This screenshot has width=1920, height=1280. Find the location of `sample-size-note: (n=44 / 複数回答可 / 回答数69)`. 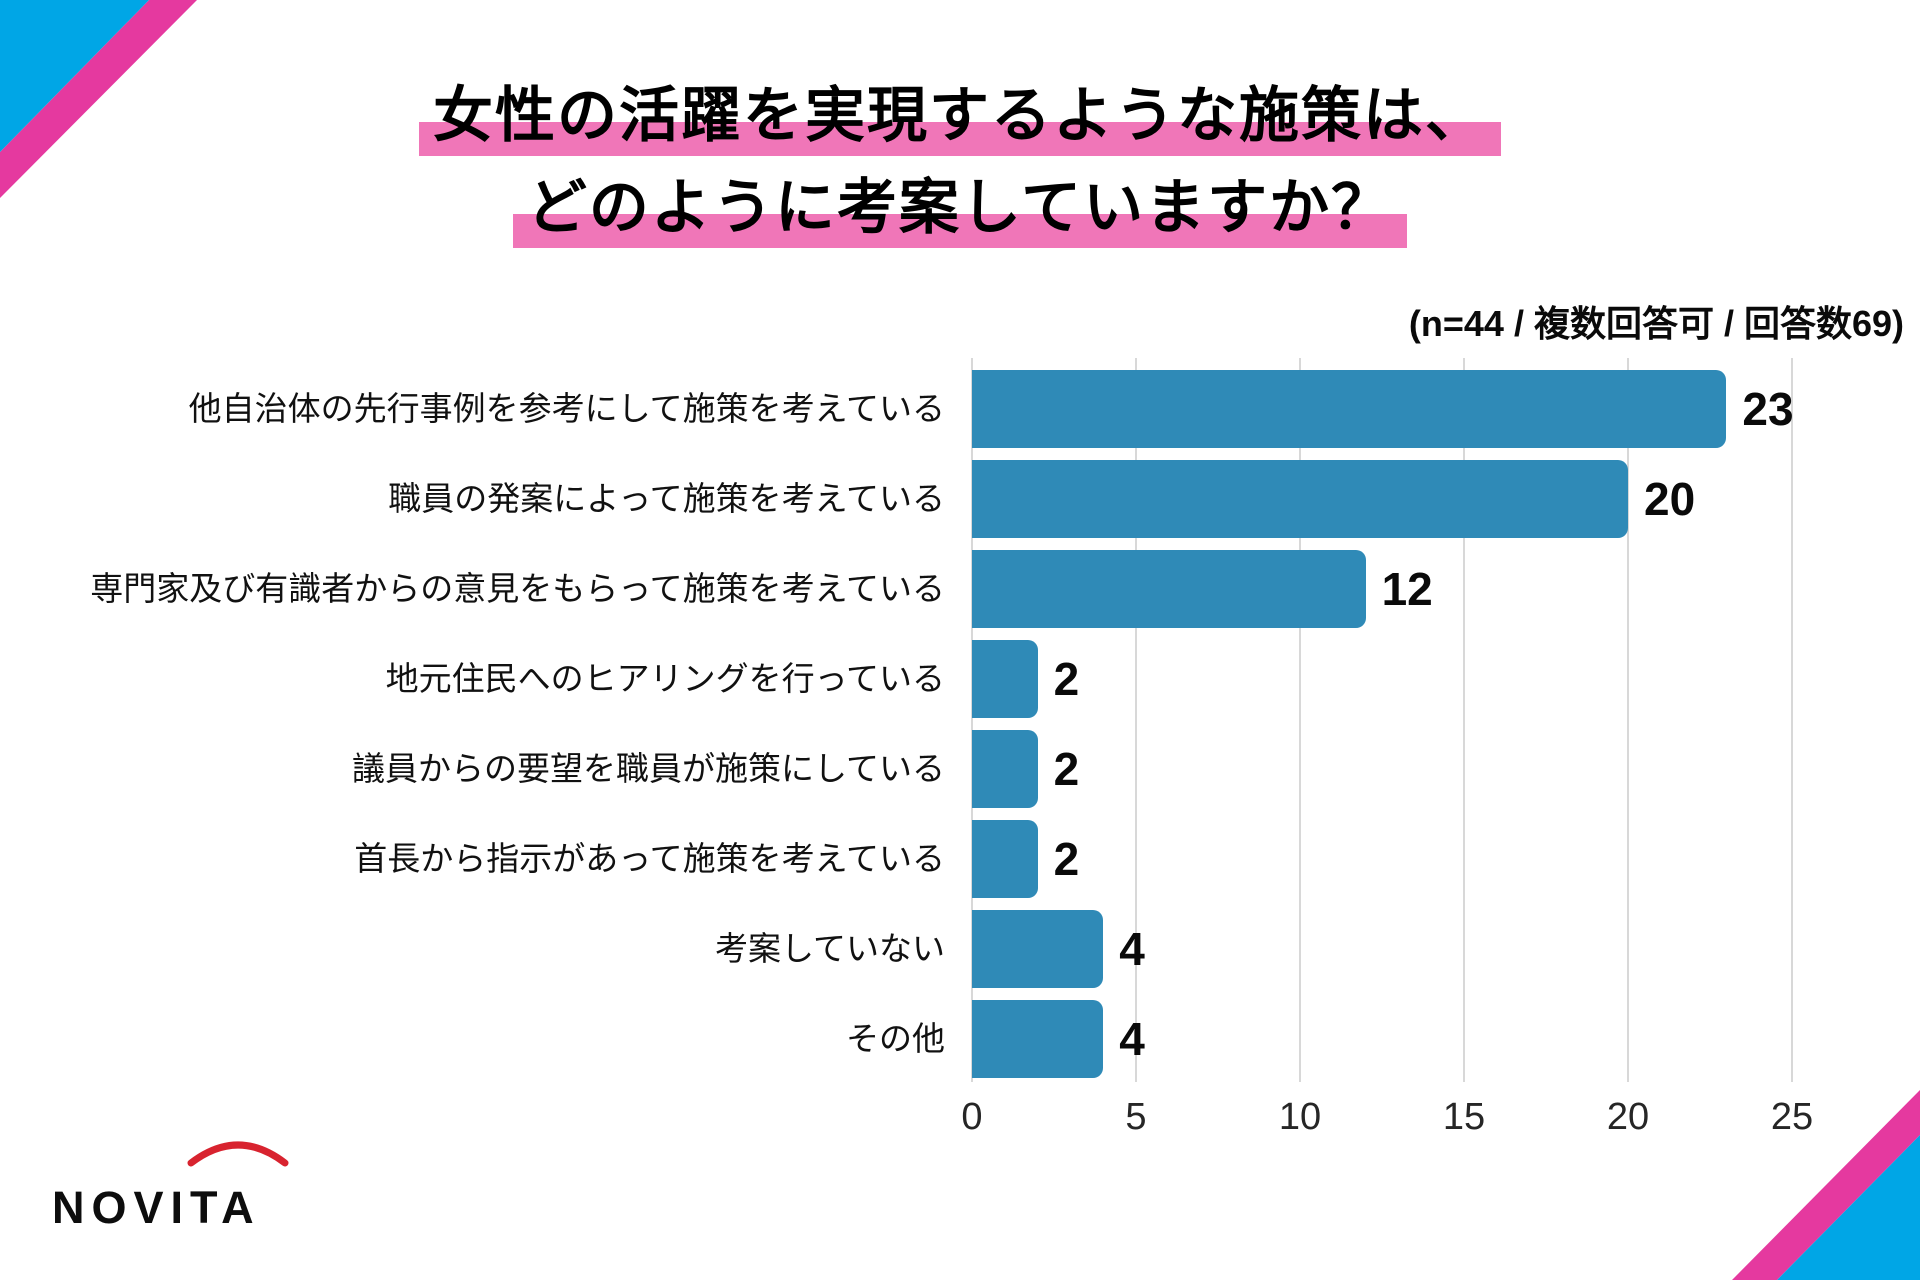

sample-size-note: (n=44 / 複数回答可 / 回答数69) is located at coordinates (1656, 323).